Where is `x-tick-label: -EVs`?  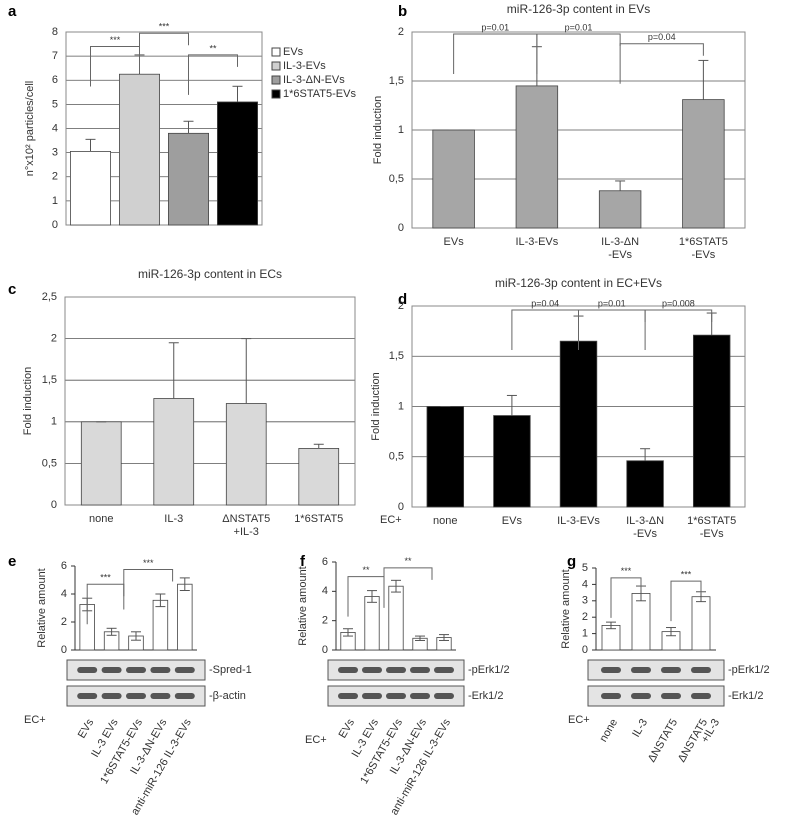
x-tick-label: -EVs is located at coordinates (620, 255).